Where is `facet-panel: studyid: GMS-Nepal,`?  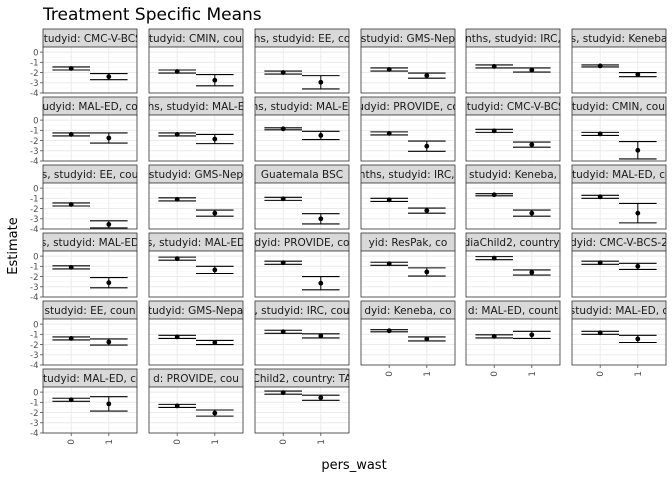 facet-panel: studyid: GMS-Nepal, is located at coordinates (196, 333).